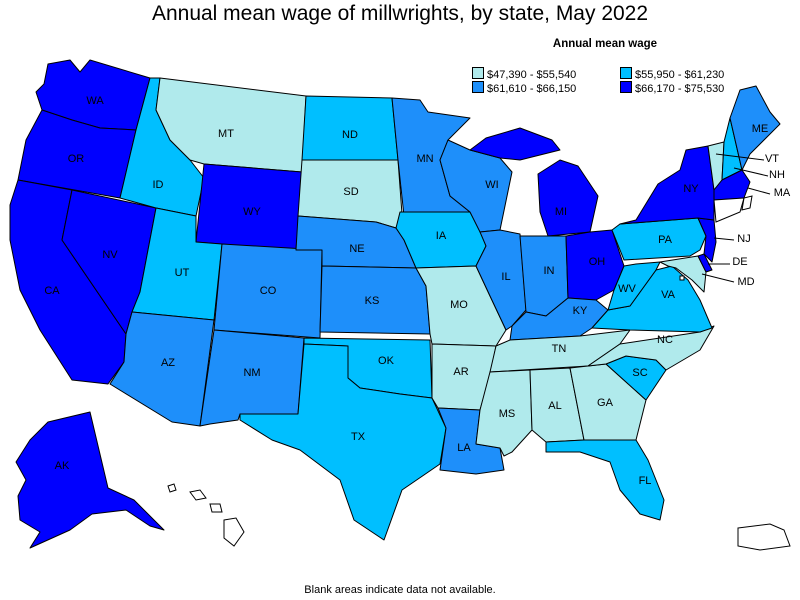 The image size is (800, 600). Describe the element at coordinates (350, 135) in the screenshot. I see `state-label-ND: ND` at that location.